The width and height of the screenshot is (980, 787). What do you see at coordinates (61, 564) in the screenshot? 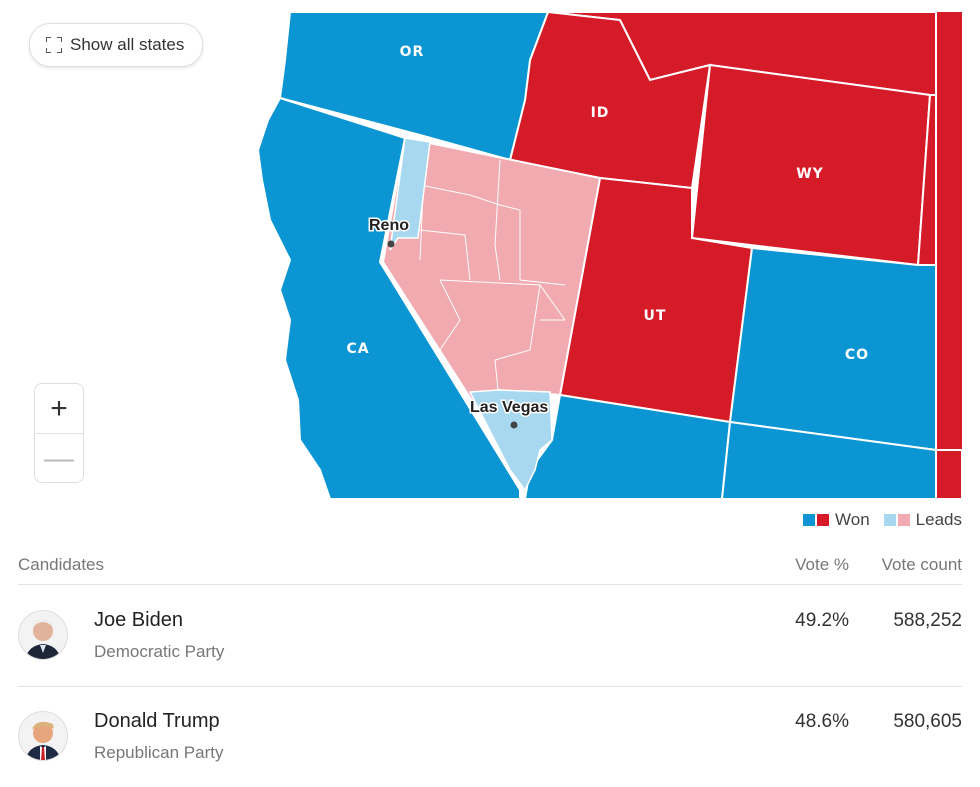
I see `header-candidates: Candidates` at bounding box center [61, 564].